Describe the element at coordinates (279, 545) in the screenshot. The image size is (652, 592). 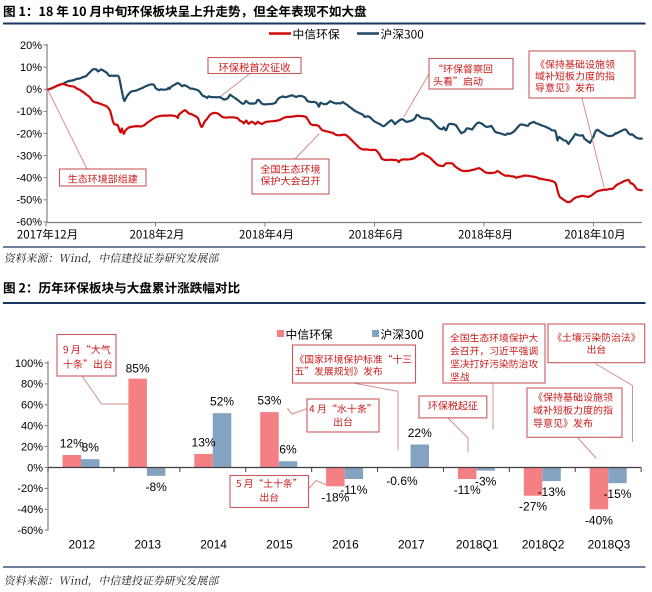
I see `svg-text: 2015` at that location.